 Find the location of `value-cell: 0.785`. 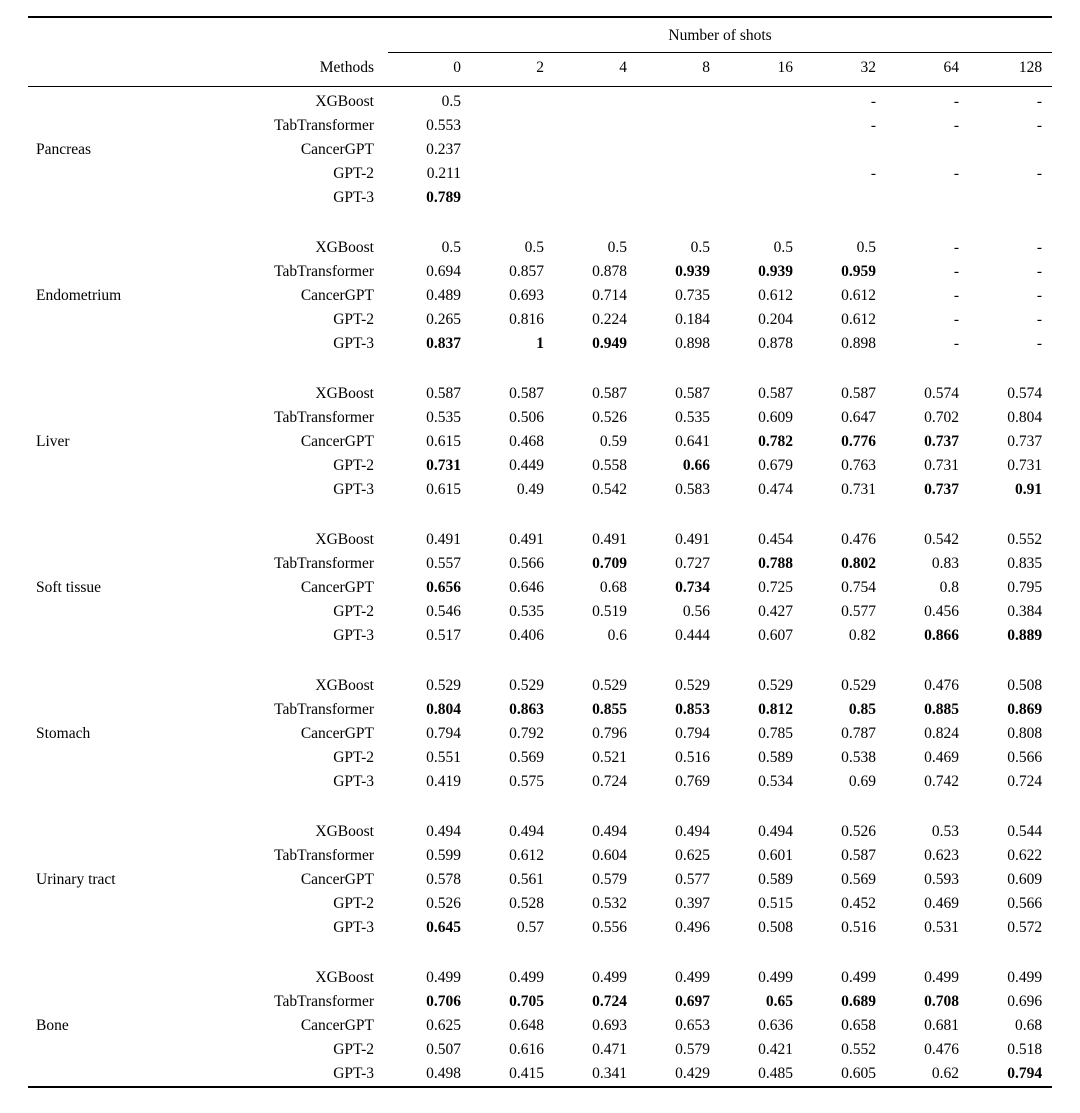

value-cell: 0.785 is located at coordinates (775, 733).